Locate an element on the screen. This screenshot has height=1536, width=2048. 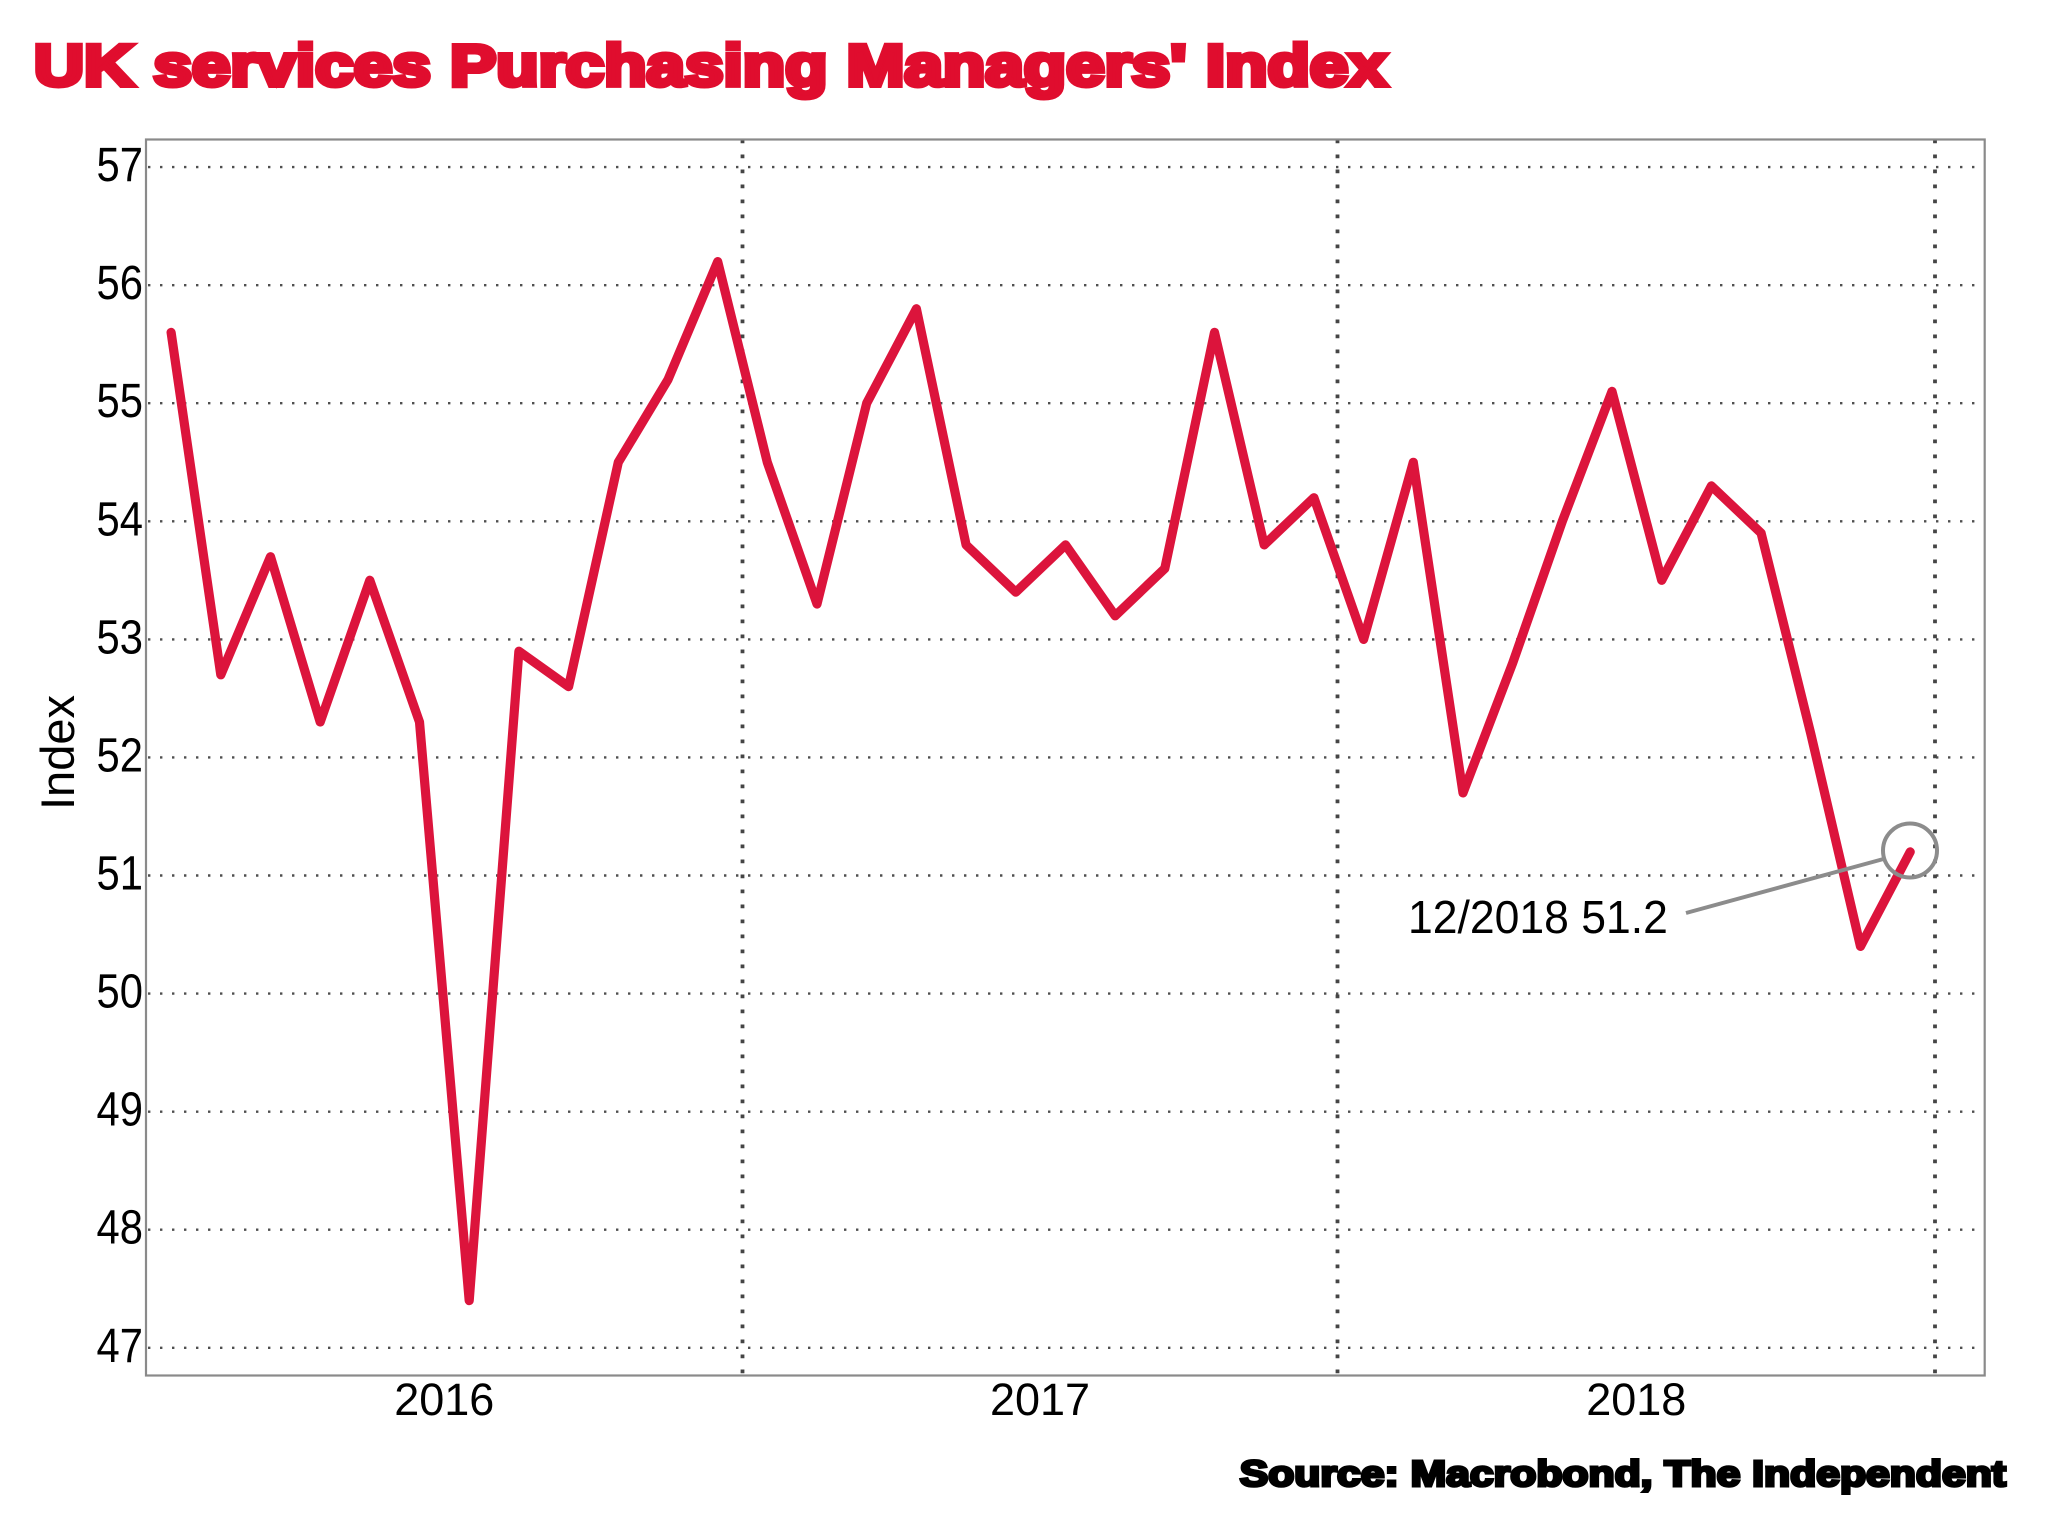
svg-text: 2017 is located at coordinates (1040, 1399).